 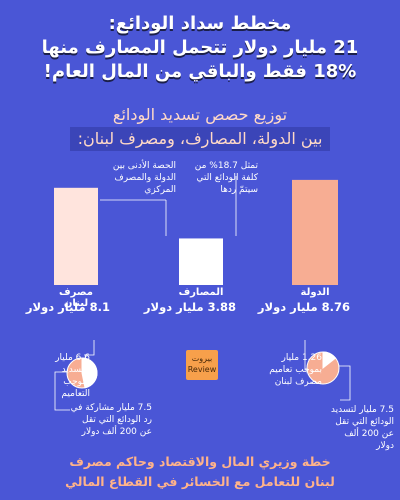 What do you see at coordinates (89, 373) in the screenshot?
I see `pie-central-bank-slice-a` at bounding box center [89, 373].